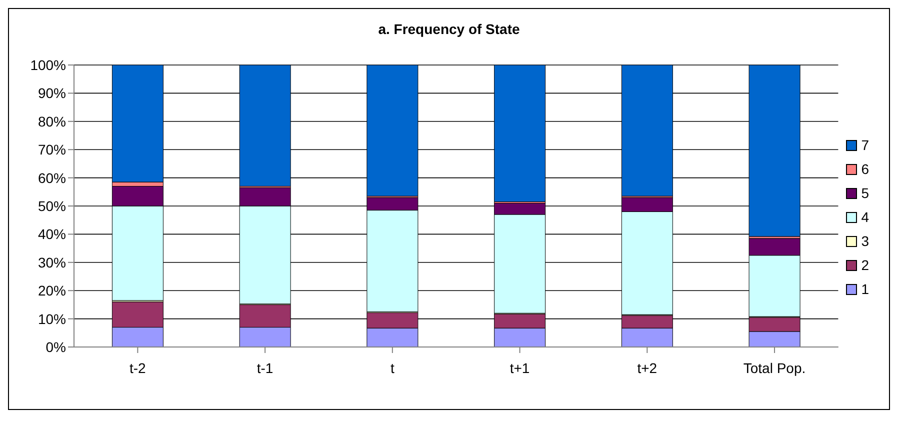 Image resolution: width=905 pixels, height=424 pixels. I want to click on y-tick-label: 30%, so click(52, 262).